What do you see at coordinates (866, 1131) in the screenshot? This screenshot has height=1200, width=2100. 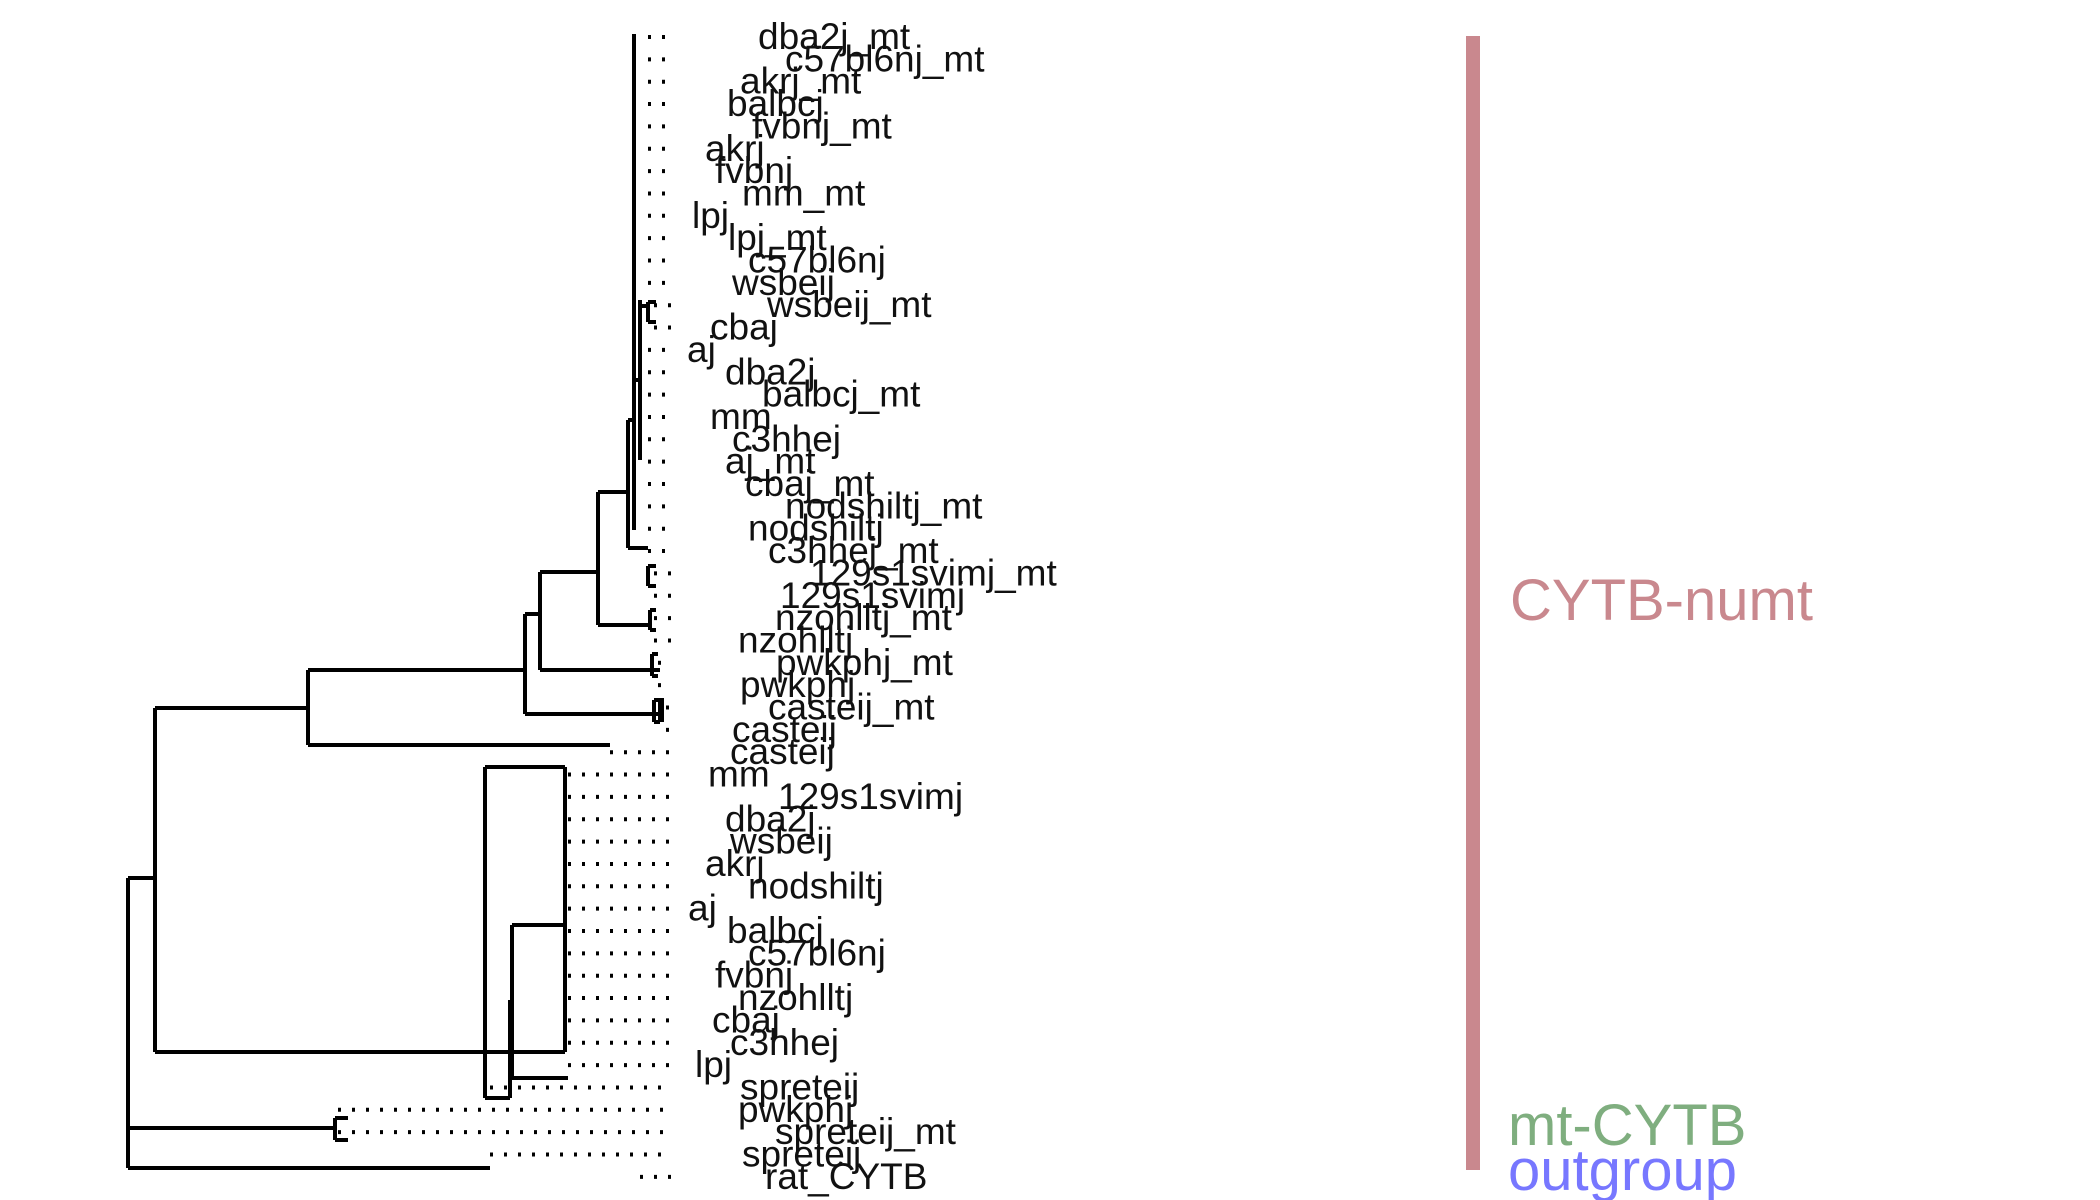 I see `tip-label: spreteij_mt` at bounding box center [866, 1131].